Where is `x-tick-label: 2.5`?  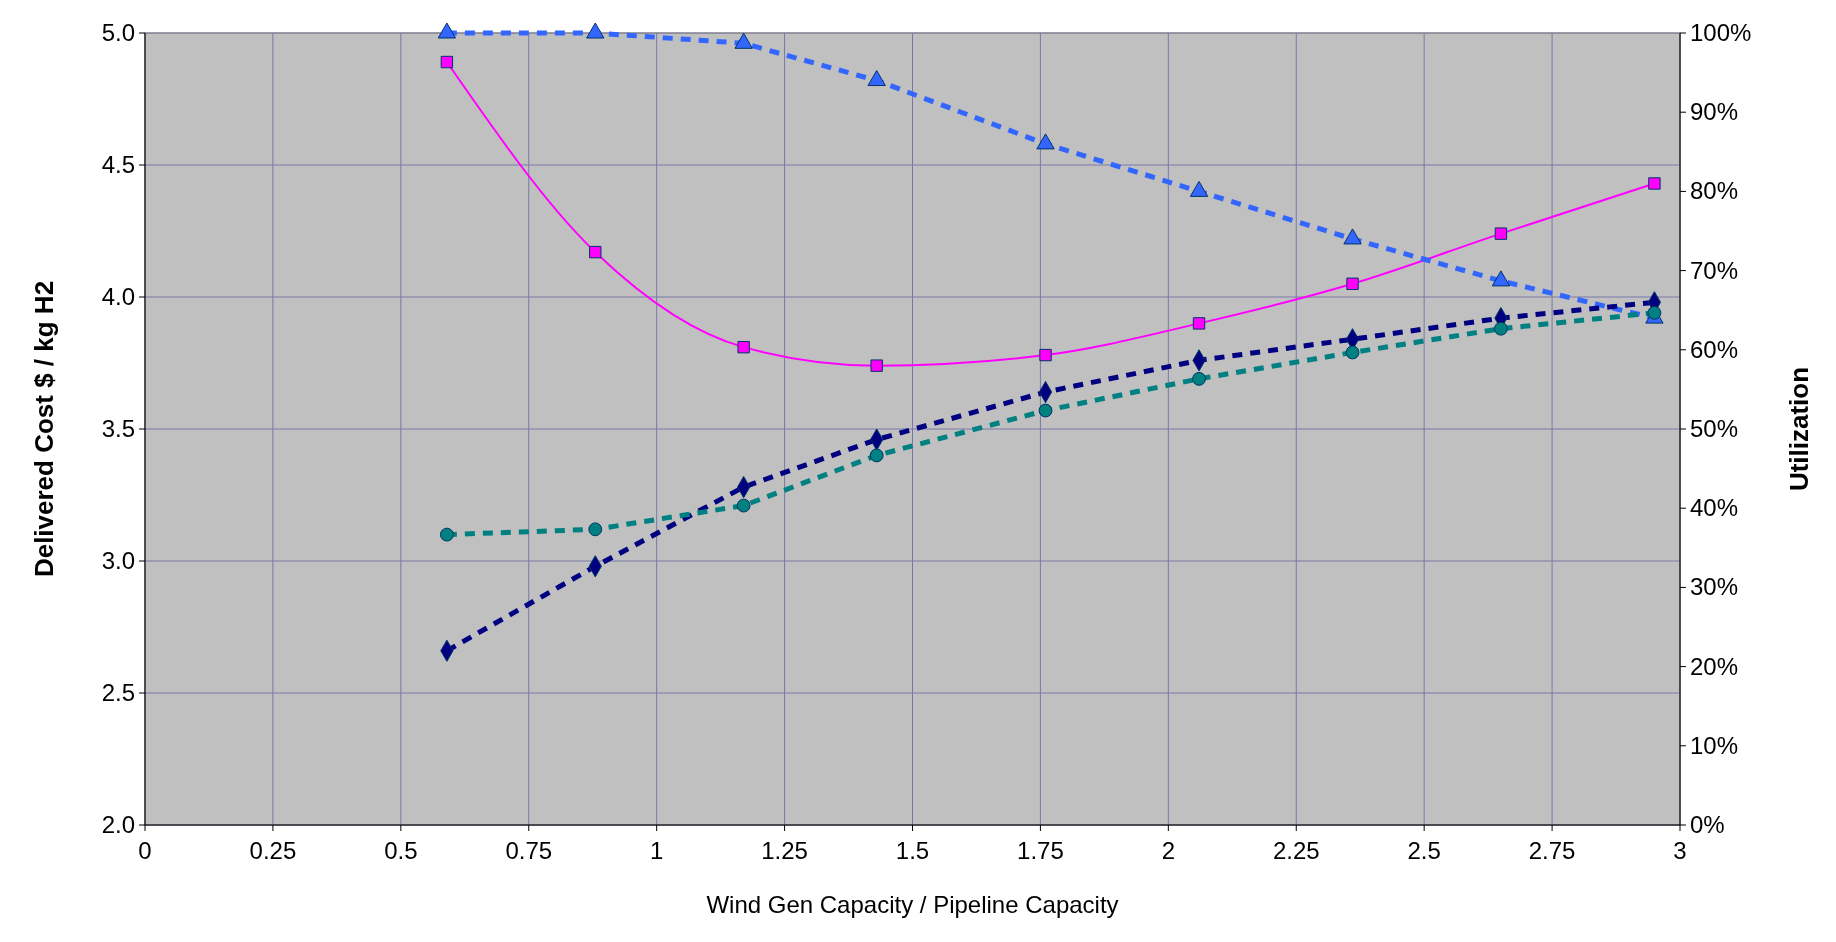 x-tick-label: 2.5 is located at coordinates (1424, 850).